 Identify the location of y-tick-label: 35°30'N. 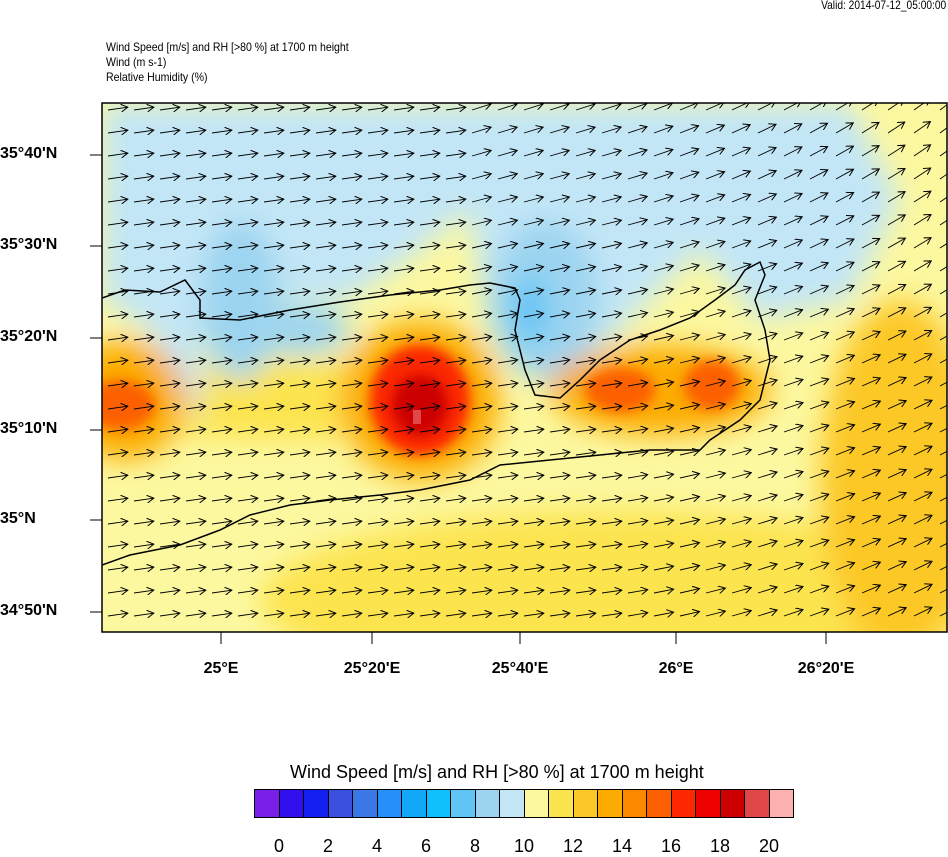
(29, 244).